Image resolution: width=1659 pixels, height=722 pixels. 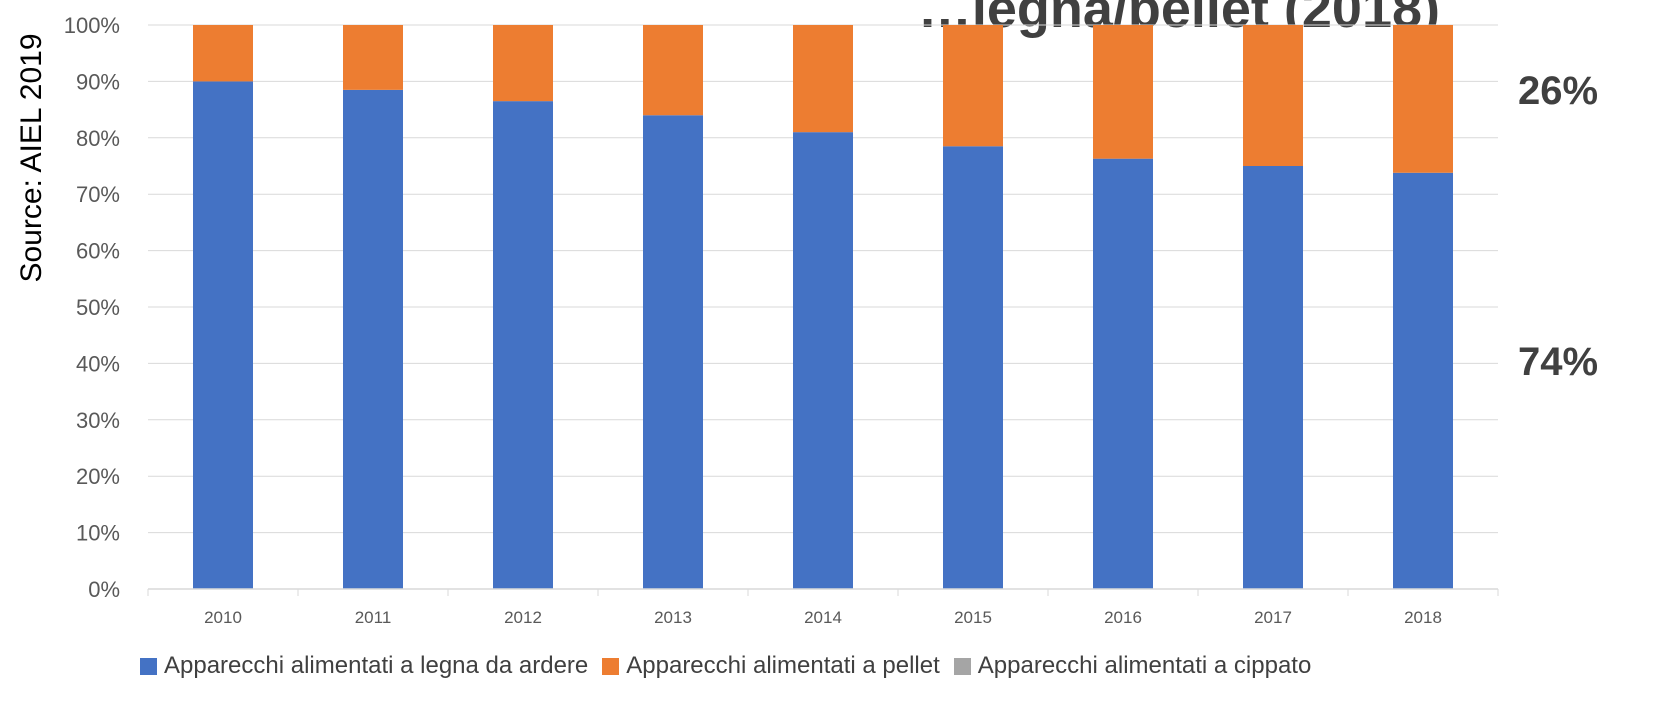 What do you see at coordinates (1179, 19) in the screenshot?
I see `chart-title: …legna/pellet (2018)` at bounding box center [1179, 19].